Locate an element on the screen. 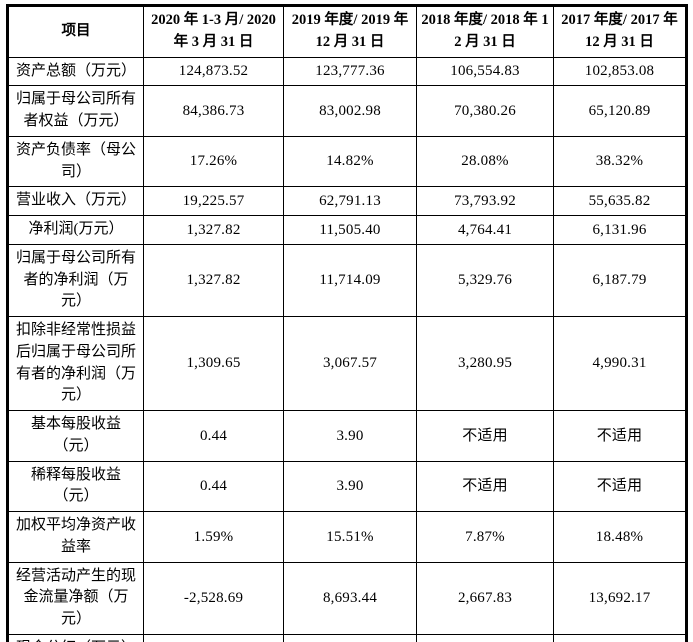 This screenshot has height=642, width=693. row-value: 62,791.13 is located at coordinates (350, 201).